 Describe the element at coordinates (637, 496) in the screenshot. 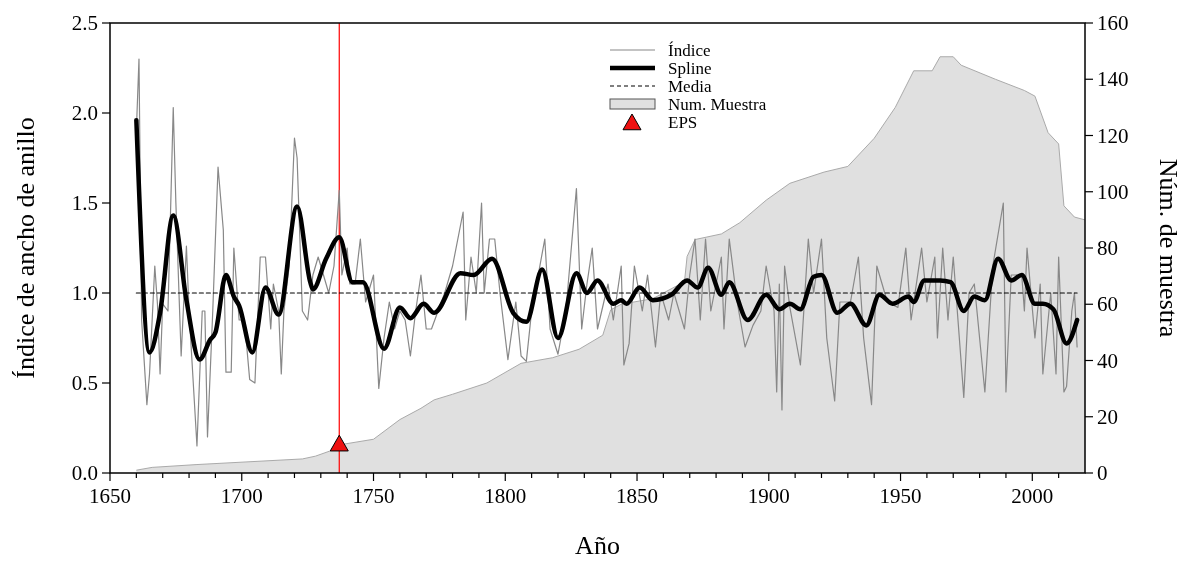

I see `x-tick-label: 1850` at that location.